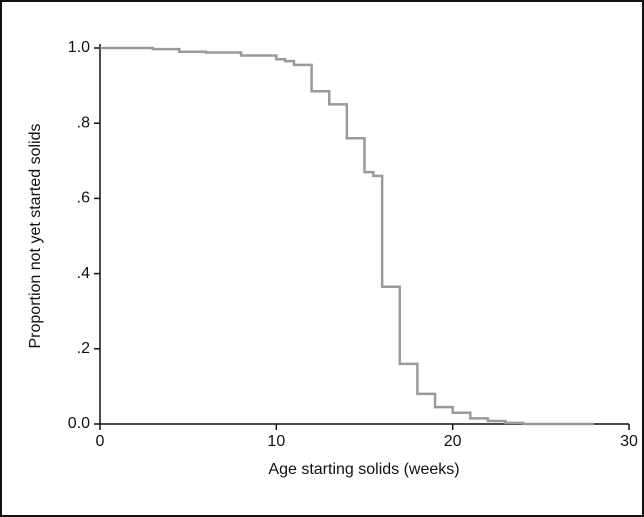 This screenshot has width=644, height=517. I want to click on y-tick-label: .4, so click(83, 273).